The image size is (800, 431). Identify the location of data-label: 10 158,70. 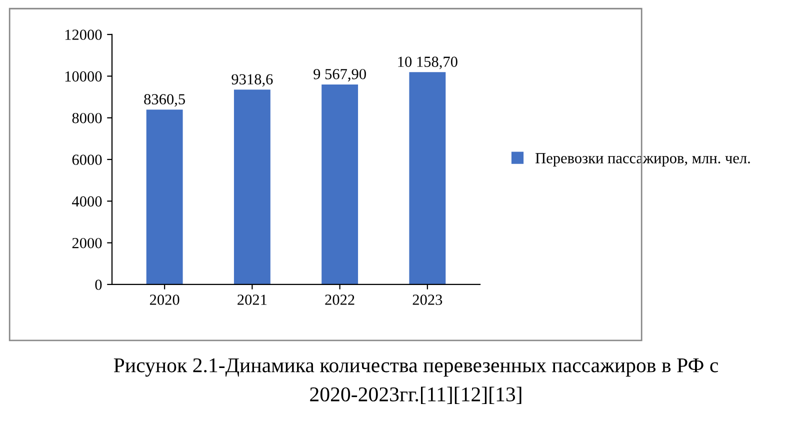
(428, 63).